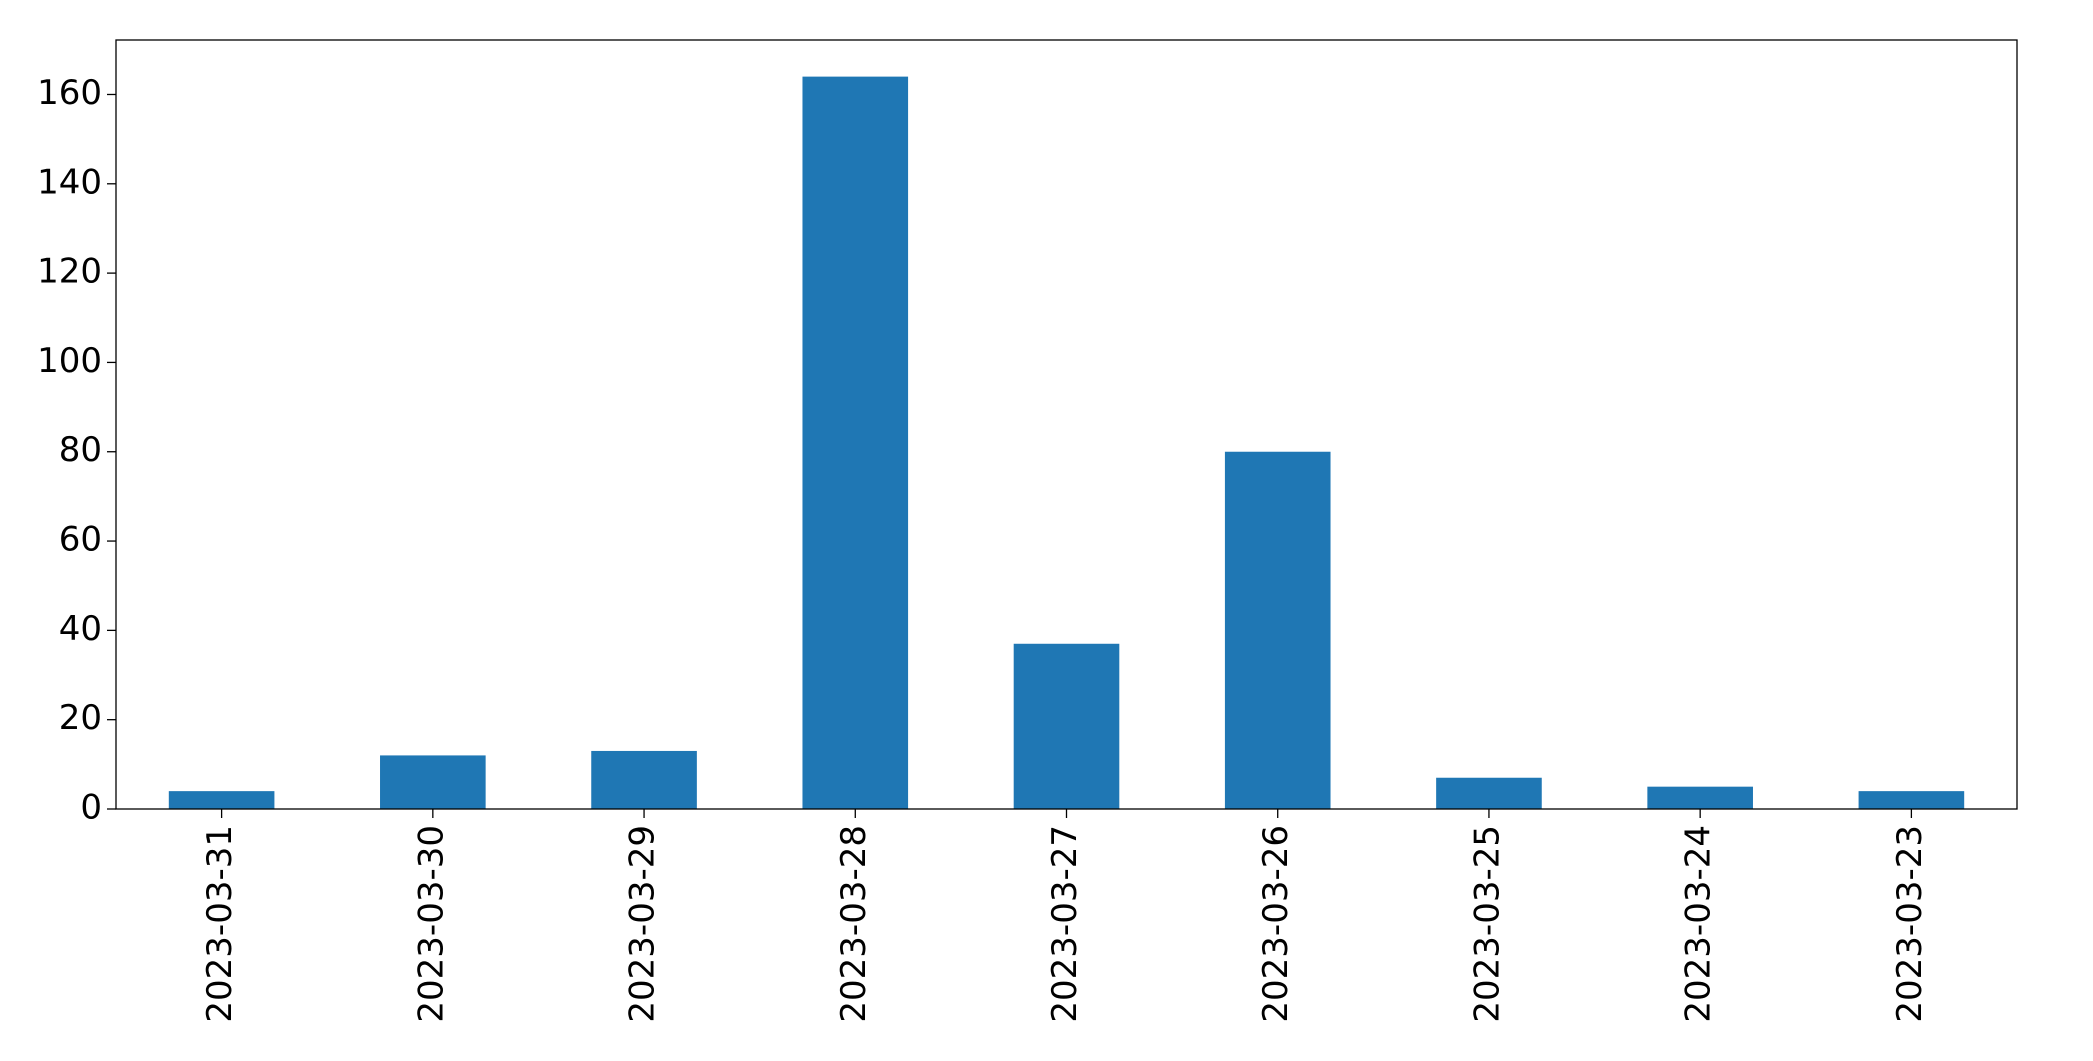 The height and width of the screenshot is (1061, 2093). I want to click on x-tick-label: 2023-03-29, so click(643, 924).